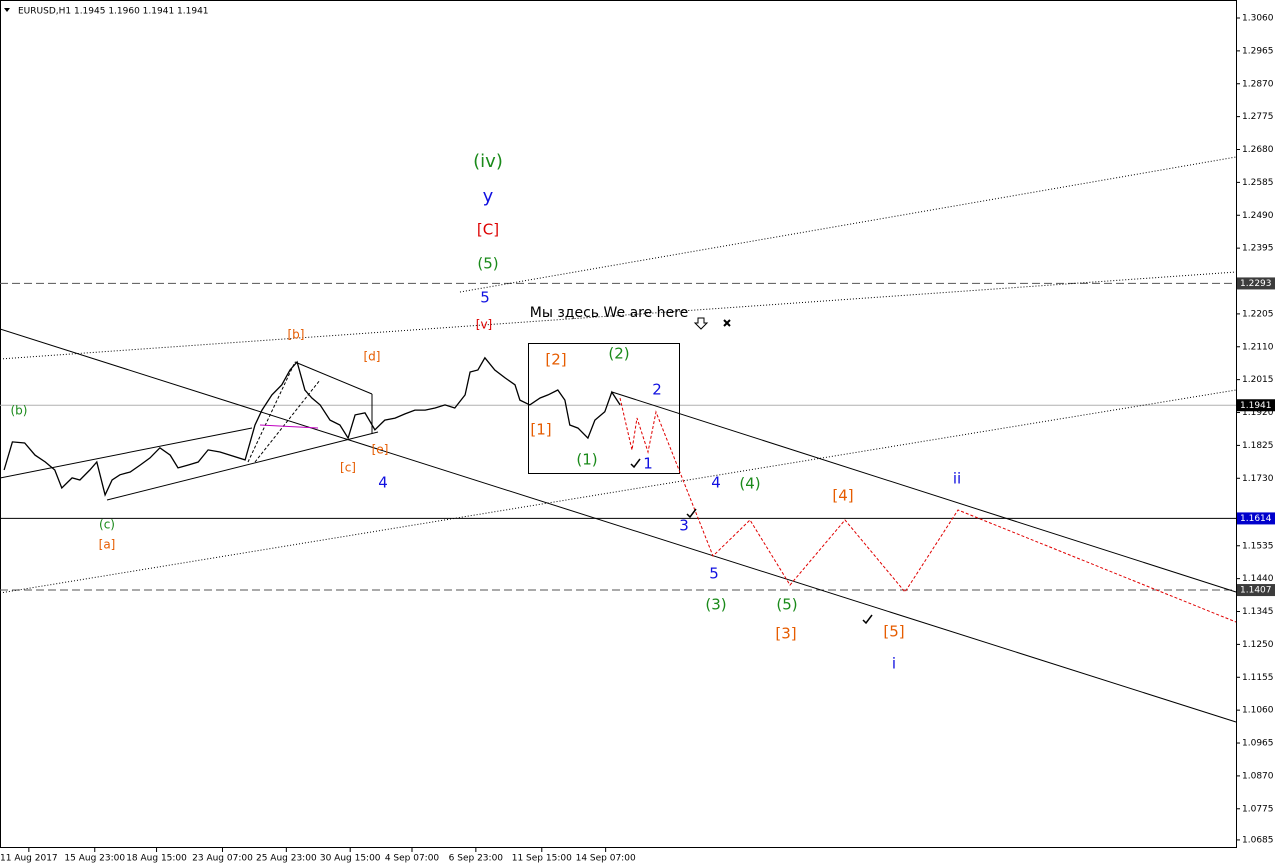 Image resolution: width=1276 pixels, height=868 pixels. What do you see at coordinates (1258, 216) in the screenshot?
I see `y-tick-label: 1.2490` at bounding box center [1258, 216].